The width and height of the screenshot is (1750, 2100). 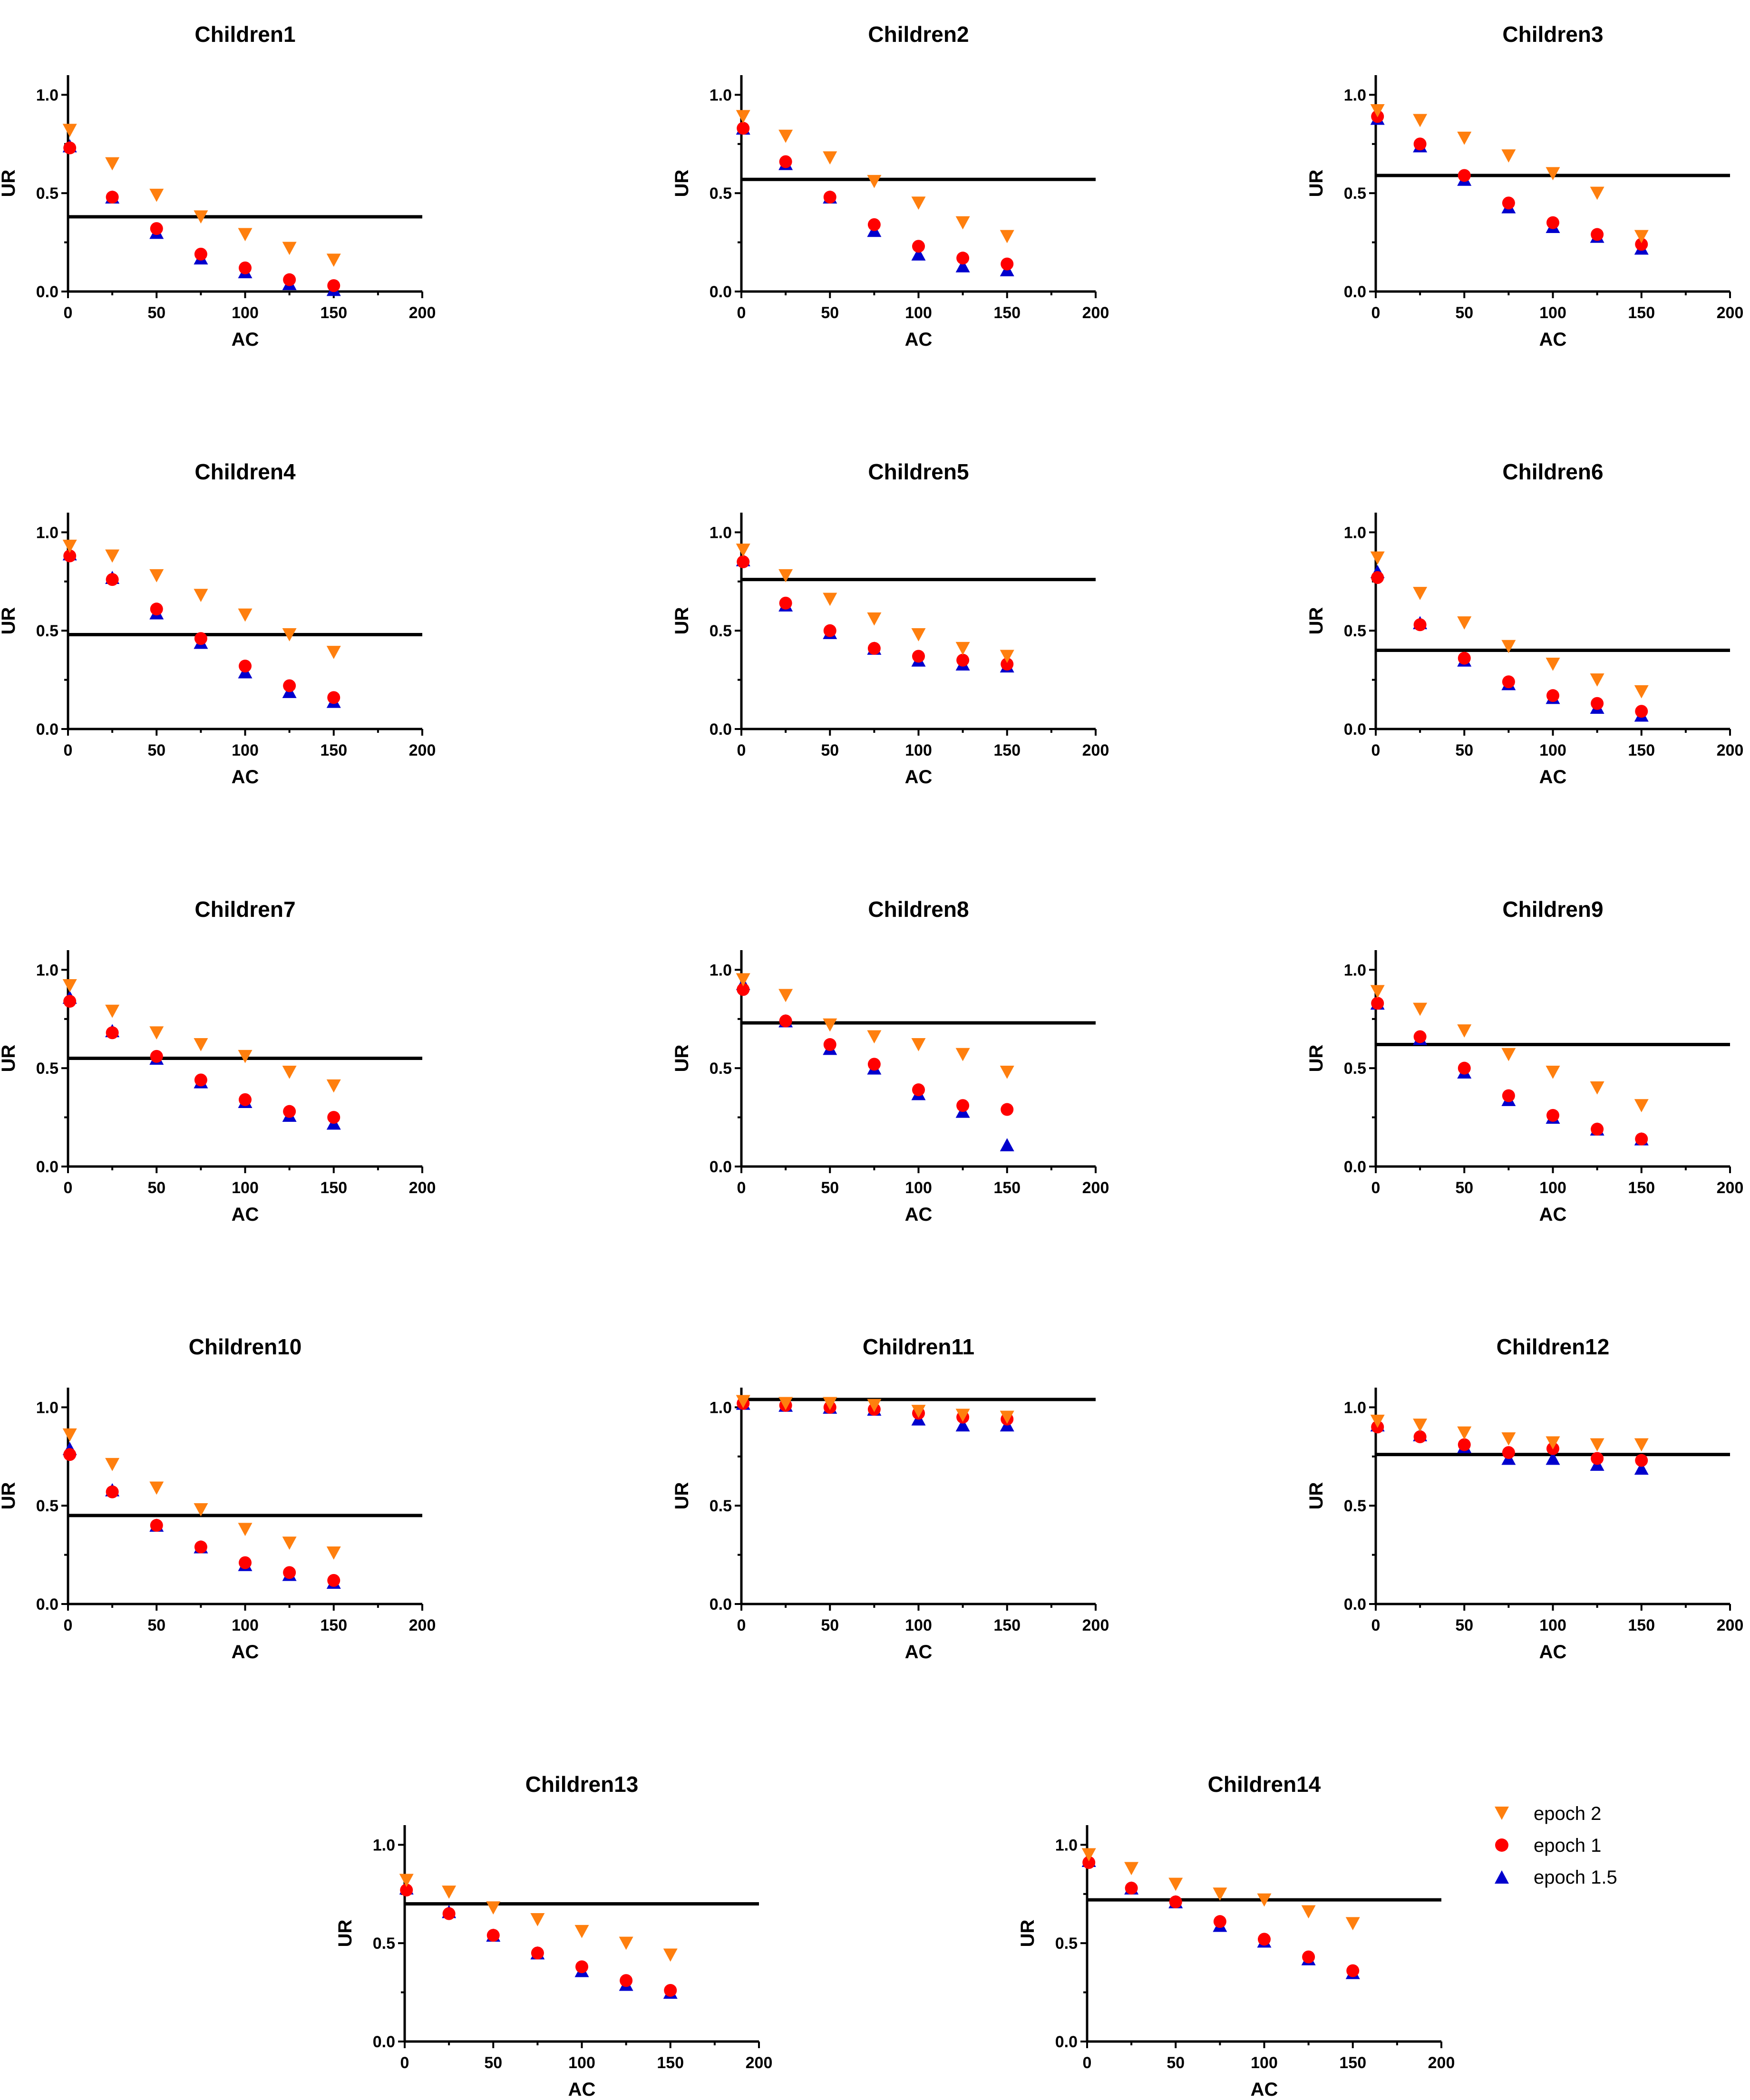 I want to click on chart-title: Children2, so click(x=918, y=34).